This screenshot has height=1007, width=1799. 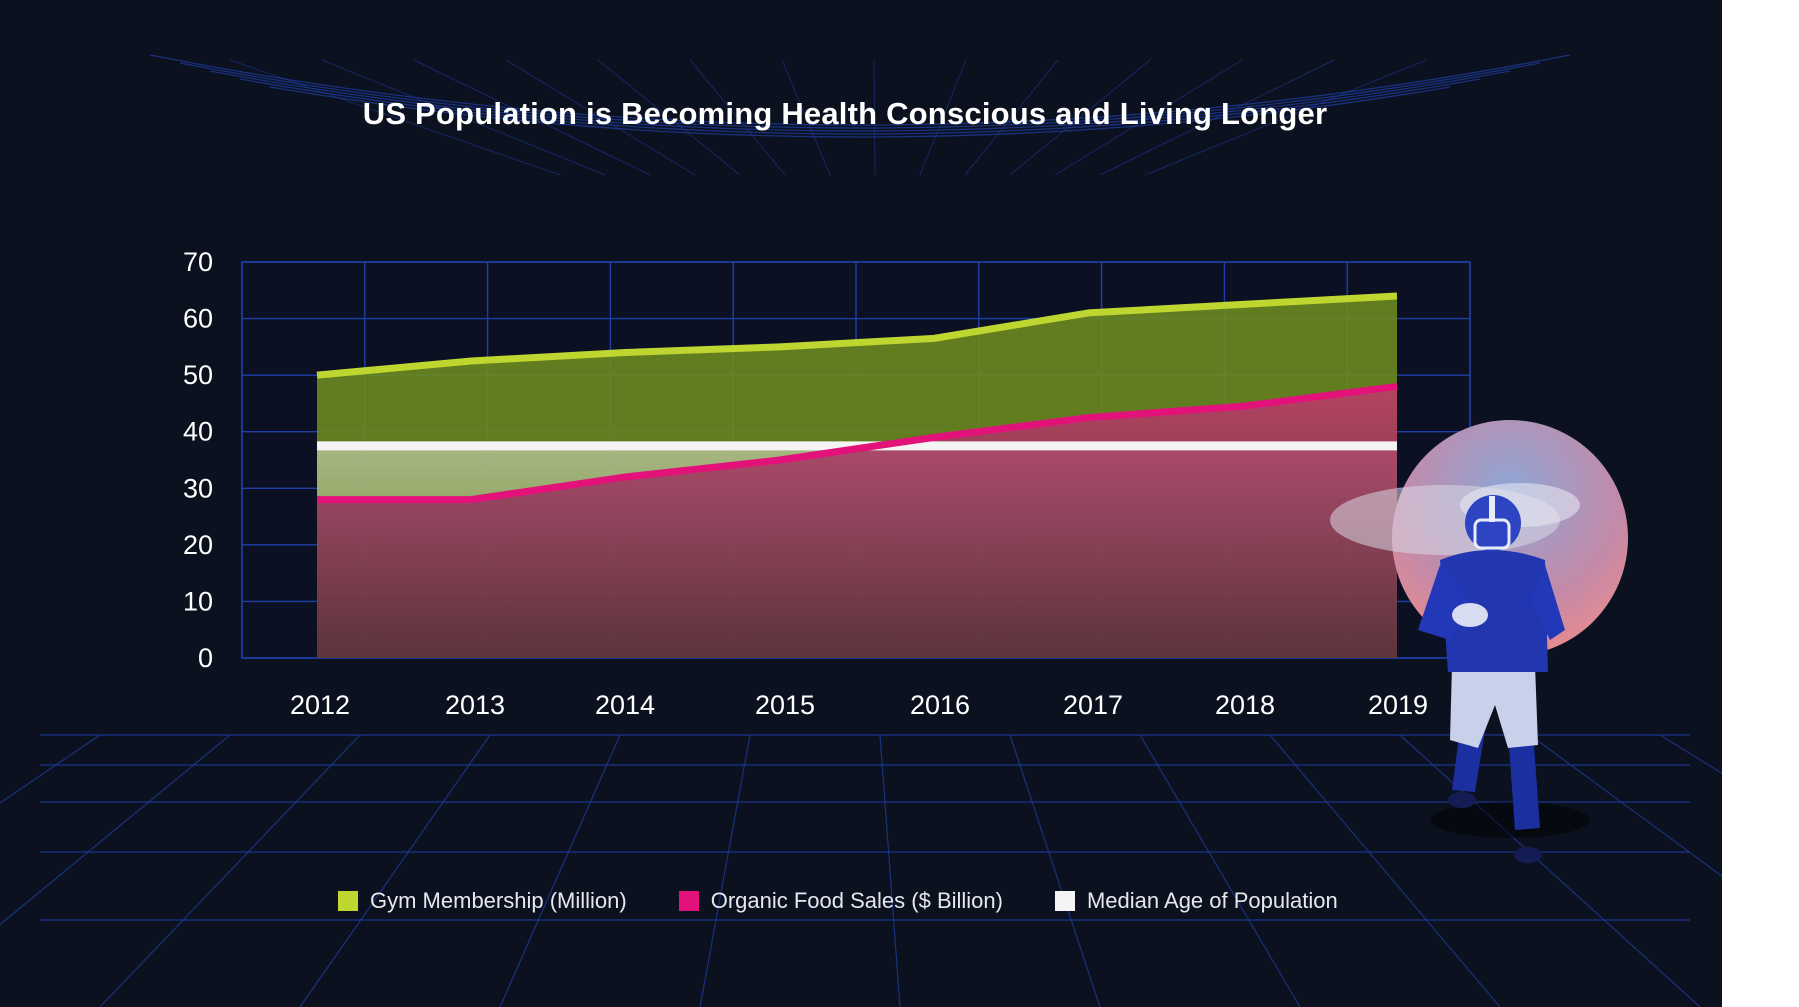 I want to click on legend-swatch-gym, so click(x=348, y=901).